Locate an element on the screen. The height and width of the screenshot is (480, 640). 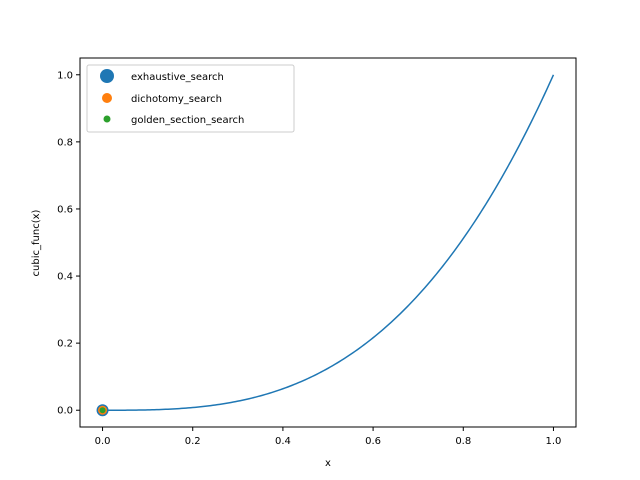
y-axis-label: cubic_func(x) is located at coordinates (36, 242).